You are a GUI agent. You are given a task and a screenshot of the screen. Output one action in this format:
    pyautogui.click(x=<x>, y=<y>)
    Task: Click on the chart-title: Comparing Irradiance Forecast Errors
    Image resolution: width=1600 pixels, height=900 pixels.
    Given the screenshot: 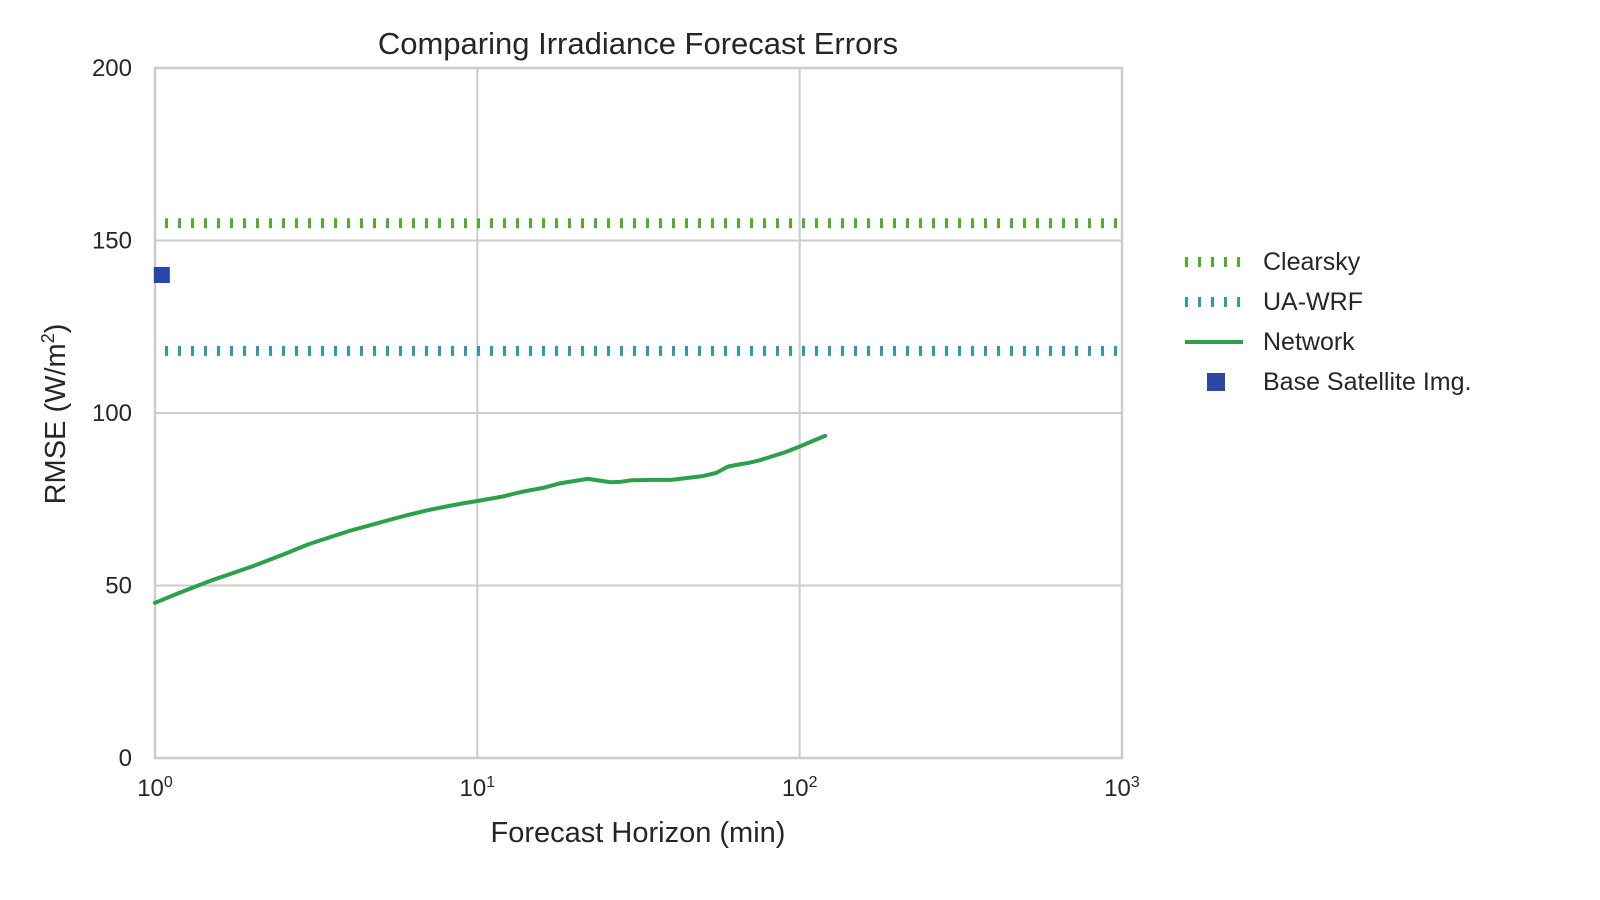 What is the action you would take?
    pyautogui.click(x=638, y=43)
    